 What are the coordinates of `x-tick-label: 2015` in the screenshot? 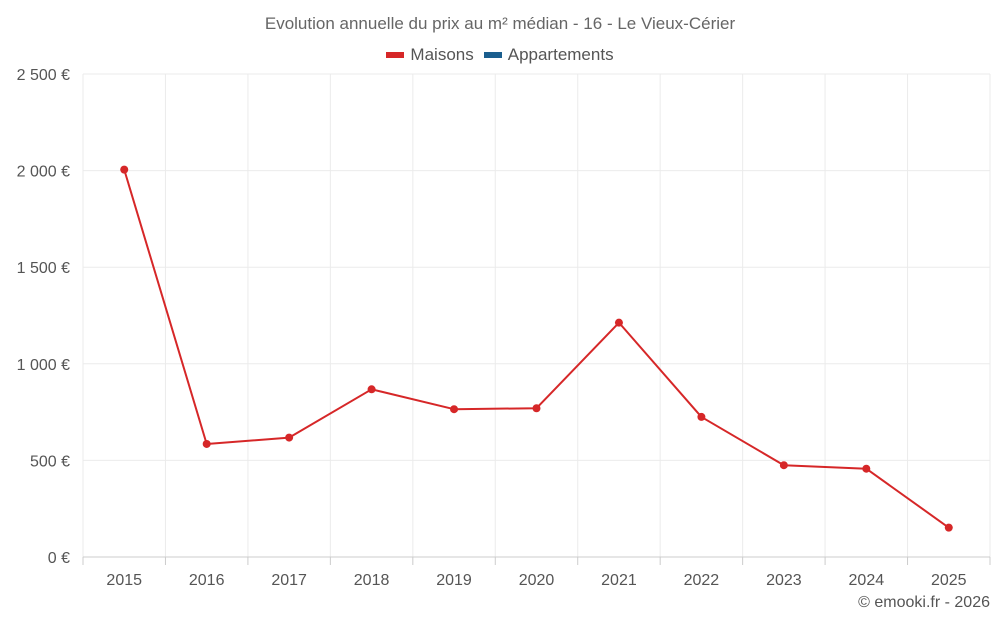 It's located at (124, 580).